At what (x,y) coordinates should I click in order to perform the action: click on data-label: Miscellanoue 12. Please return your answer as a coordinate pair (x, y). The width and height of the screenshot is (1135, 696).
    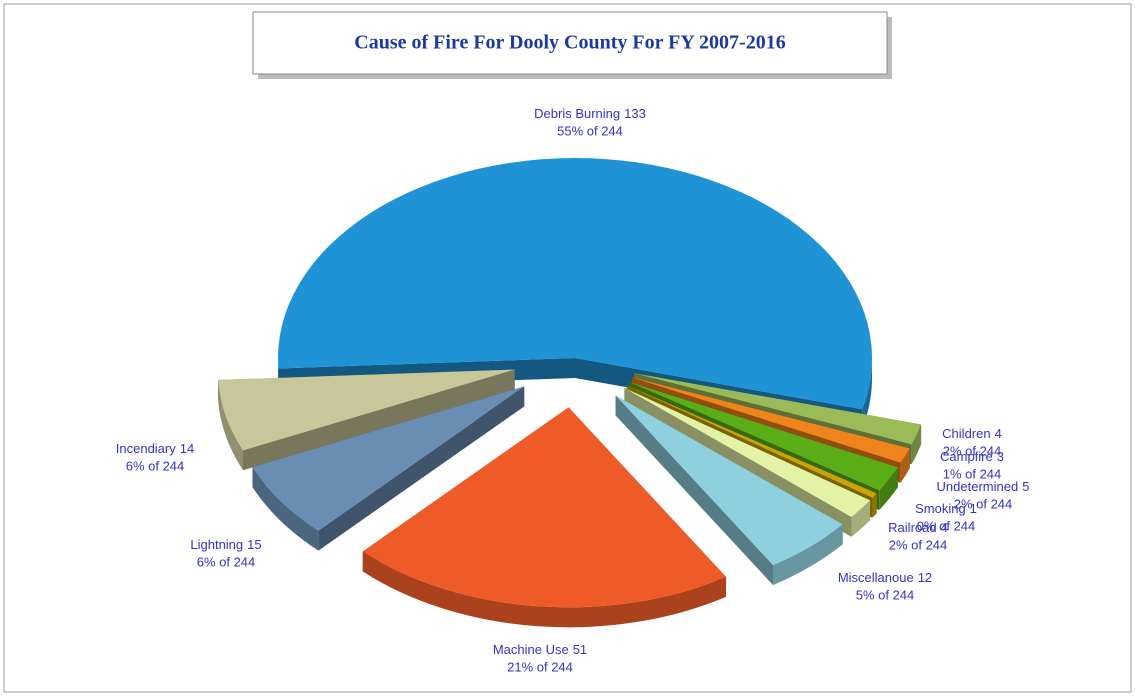
    Looking at the image, I should click on (885, 577).